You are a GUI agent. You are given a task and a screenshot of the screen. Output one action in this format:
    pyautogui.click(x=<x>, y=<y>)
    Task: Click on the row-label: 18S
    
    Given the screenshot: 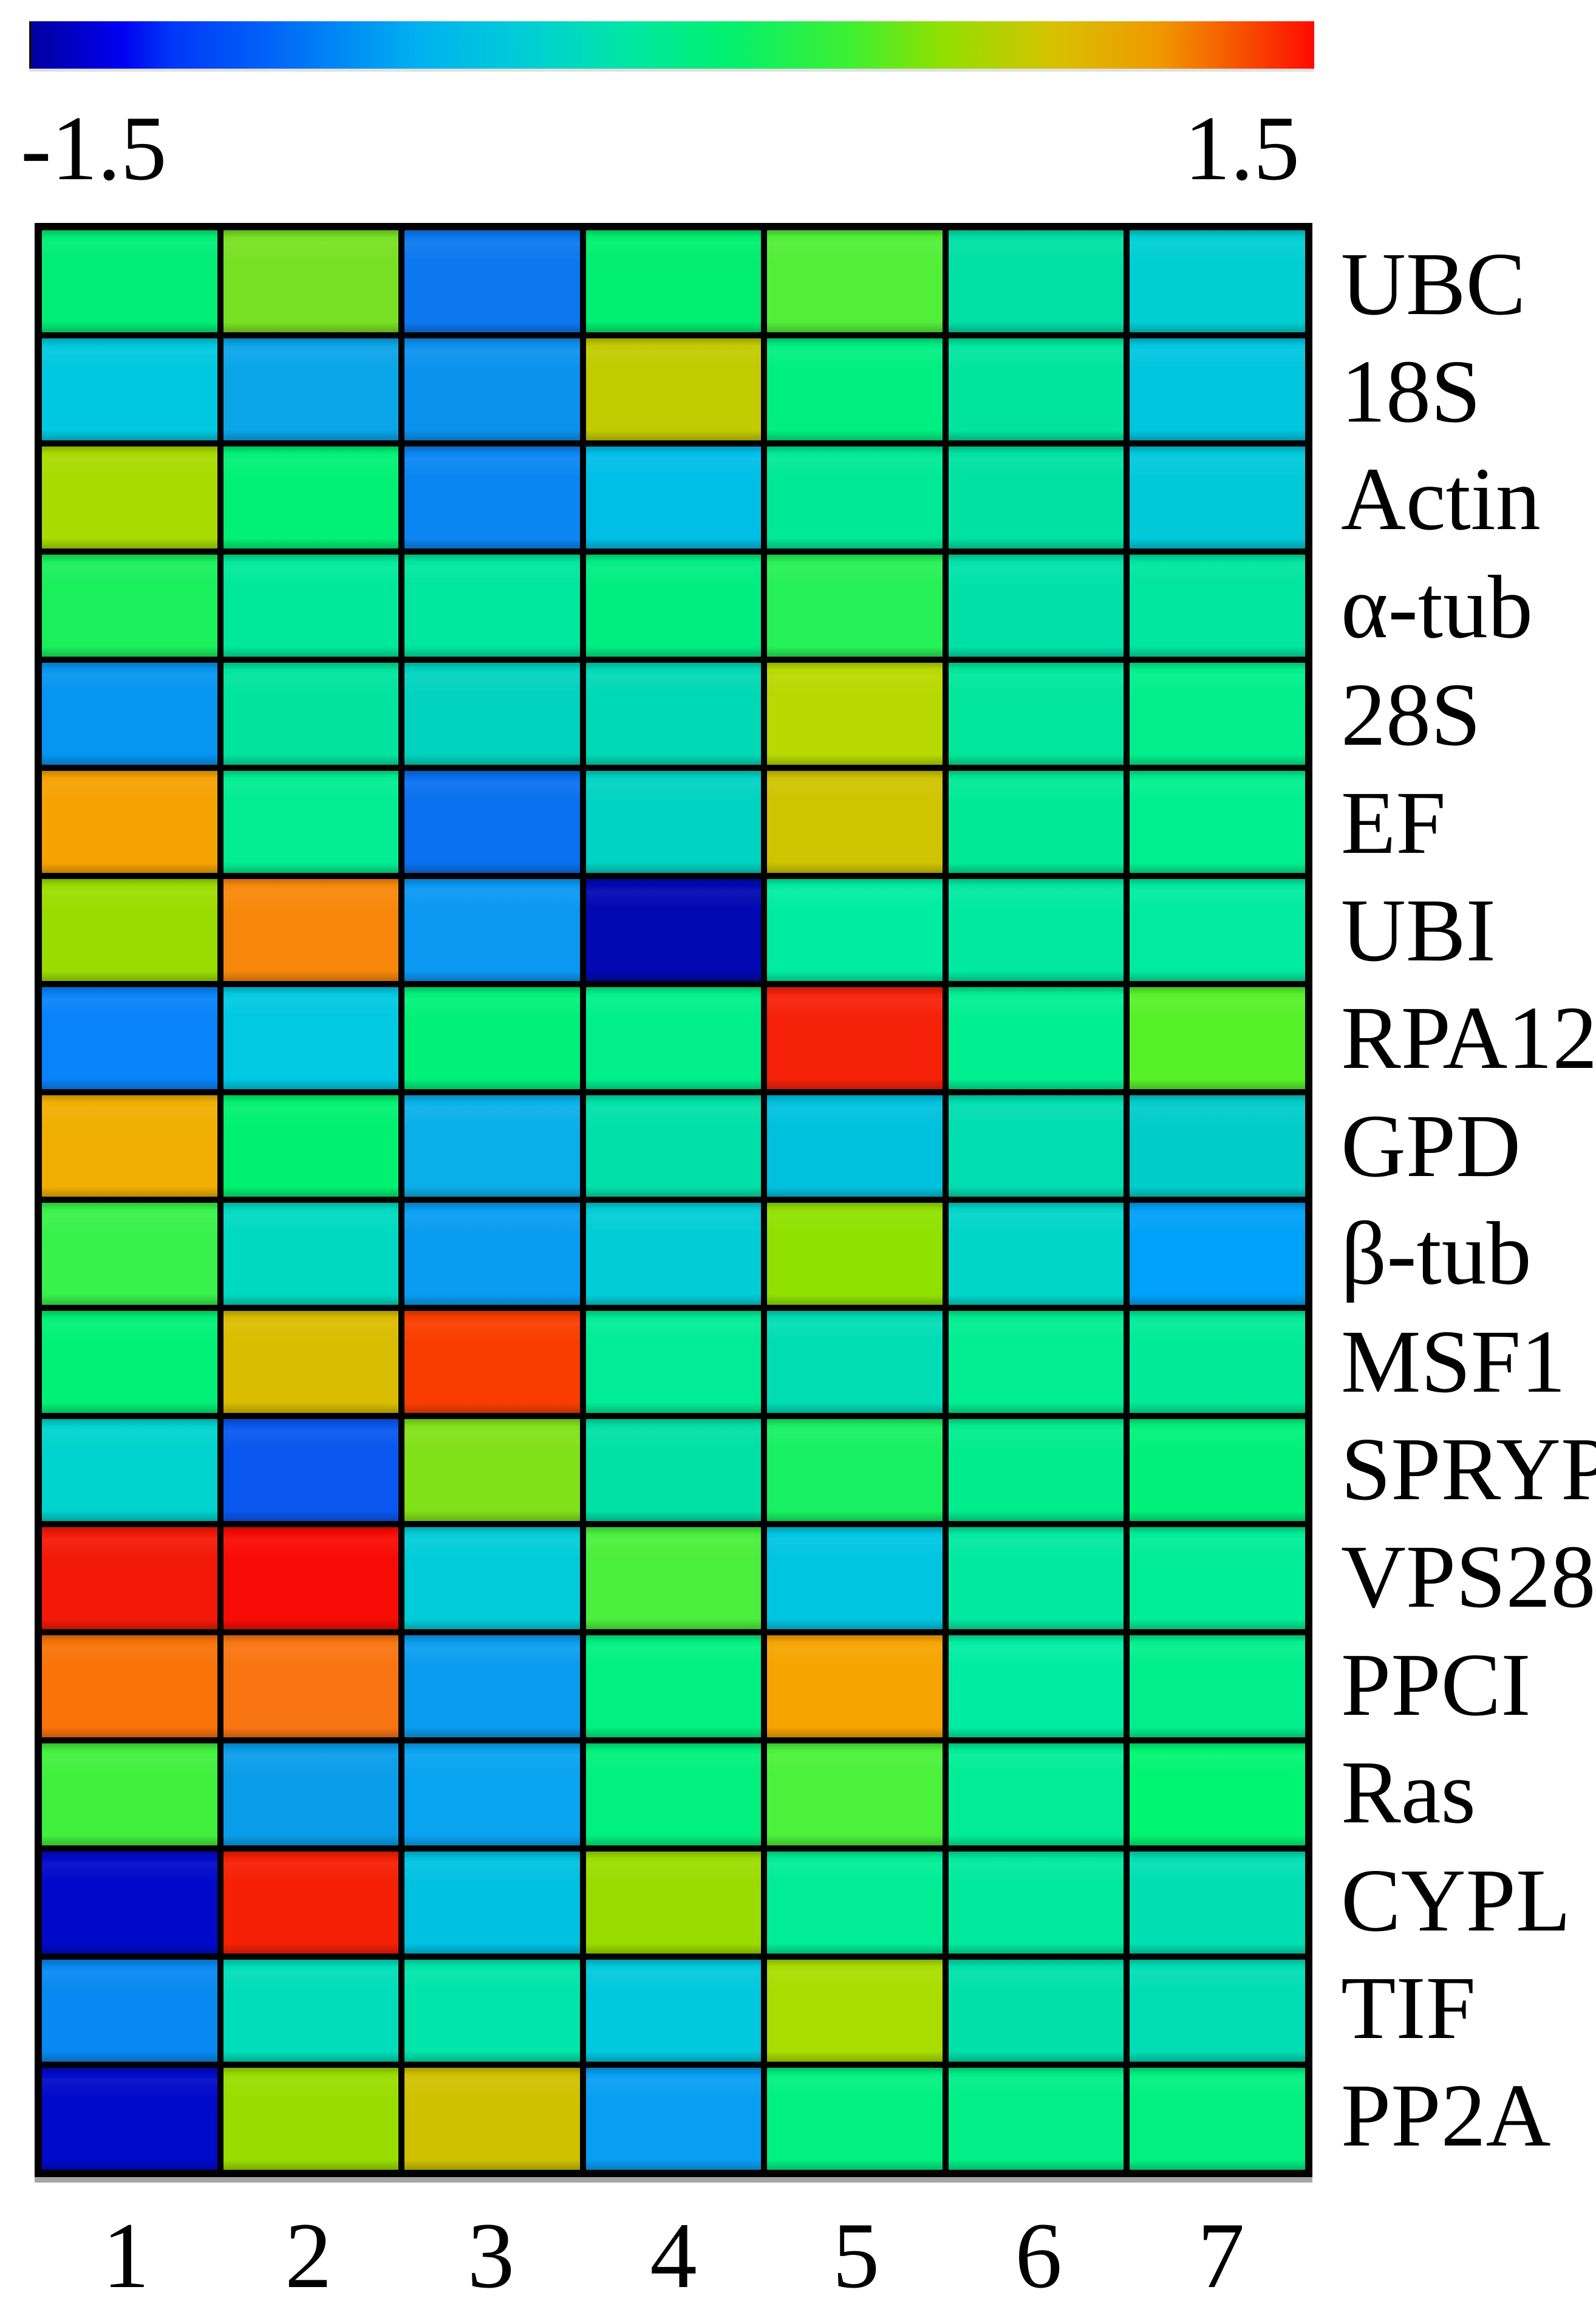 What is the action you would take?
    pyautogui.click(x=1411, y=392)
    